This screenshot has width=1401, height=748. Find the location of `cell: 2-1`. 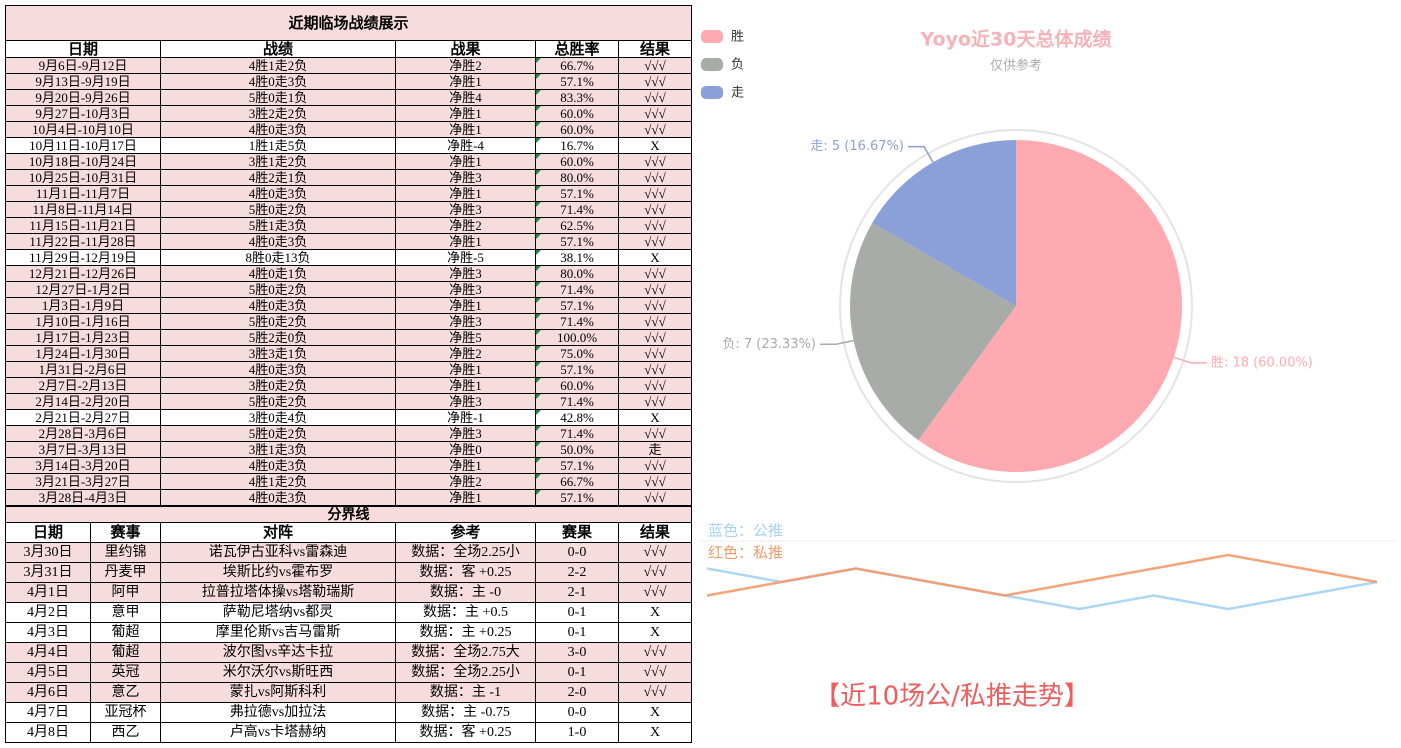

cell: 2-1 is located at coordinates (577, 592).